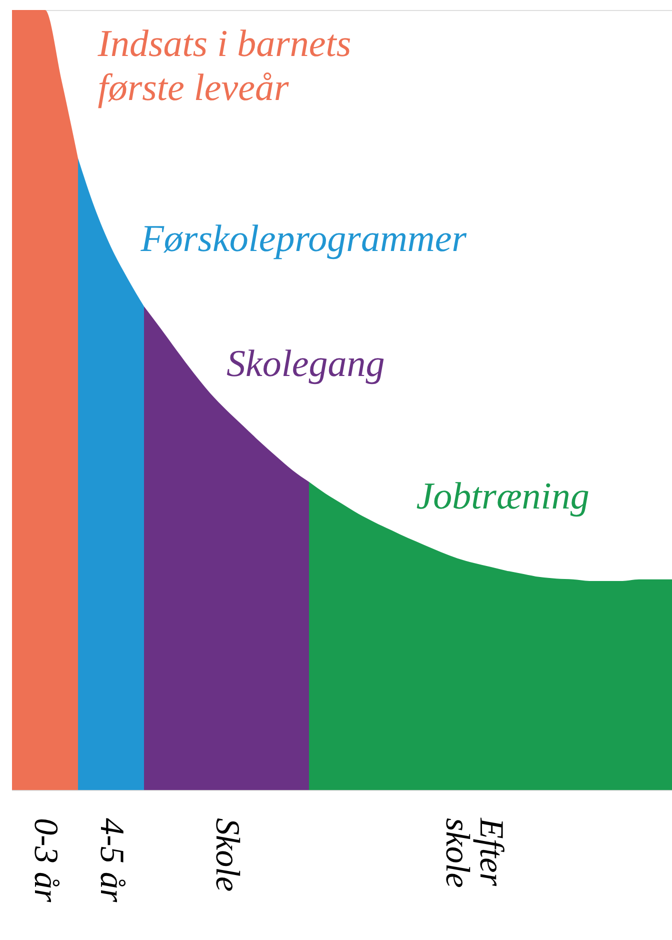 This screenshot has width=672, height=940. Describe the element at coordinates (227, 855) in the screenshot. I see `text: Skole` at that location.